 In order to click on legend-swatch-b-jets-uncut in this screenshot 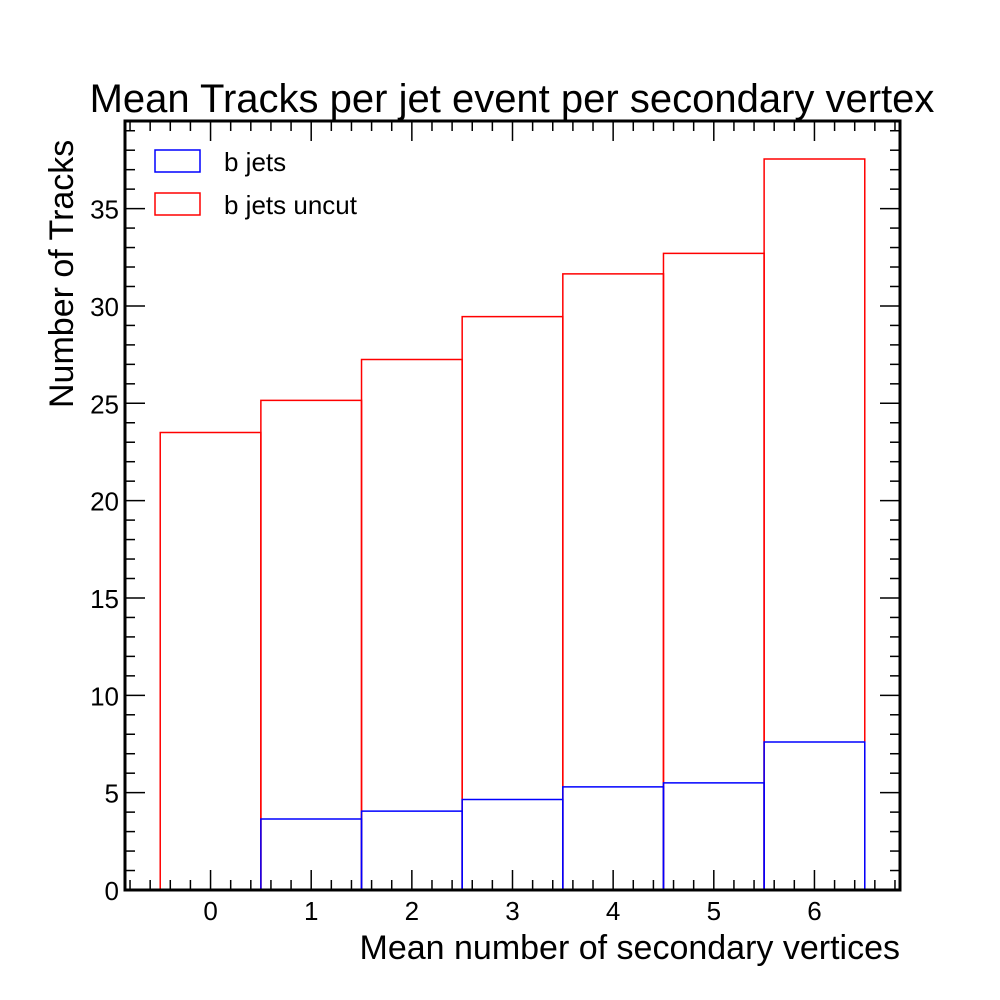, I will do `click(177, 204)`.